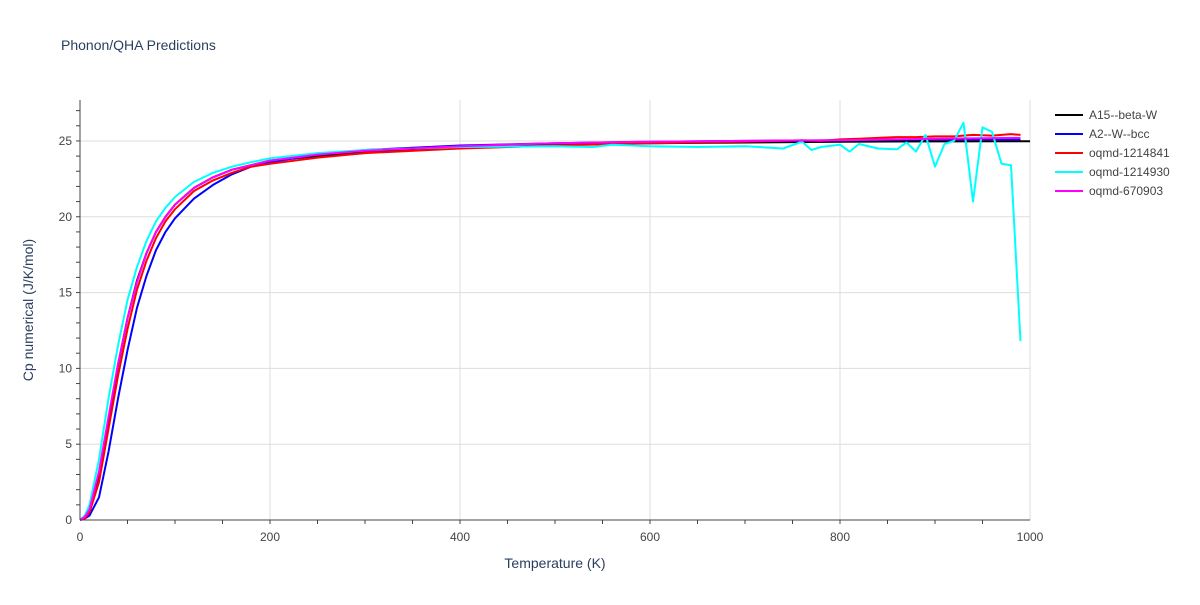 Image resolution: width=1200 pixels, height=605 pixels. Describe the element at coordinates (68, 520) in the screenshot. I see `y-tick-label: 0` at that location.